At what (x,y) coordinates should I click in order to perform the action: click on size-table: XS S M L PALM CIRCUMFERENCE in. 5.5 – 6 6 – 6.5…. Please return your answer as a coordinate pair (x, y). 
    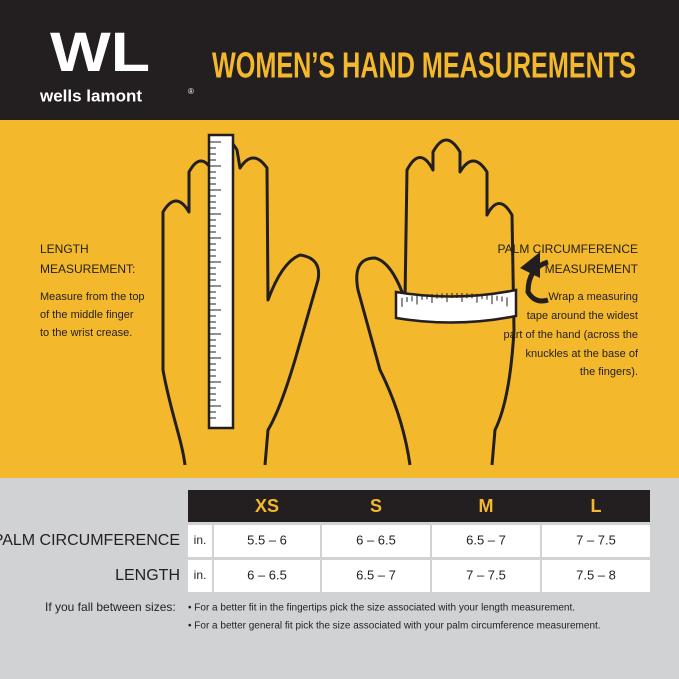
    Looking at the image, I should click on (325, 541).